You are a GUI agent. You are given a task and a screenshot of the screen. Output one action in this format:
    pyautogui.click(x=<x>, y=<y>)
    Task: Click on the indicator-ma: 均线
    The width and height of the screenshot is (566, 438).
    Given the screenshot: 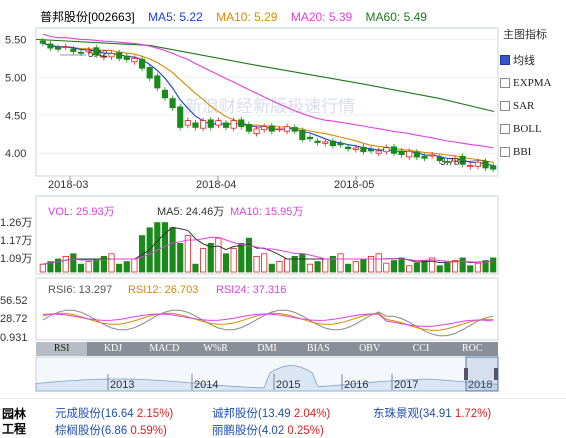 What is the action you would take?
    pyautogui.click(x=533, y=59)
    